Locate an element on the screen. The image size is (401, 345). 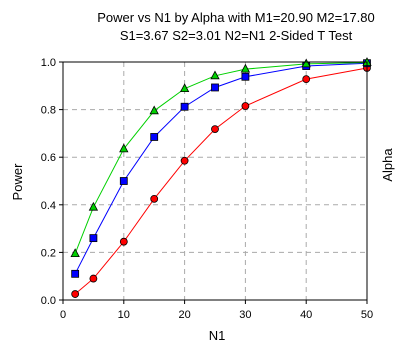
x-tick-label: 50 is located at coordinates (367, 315).